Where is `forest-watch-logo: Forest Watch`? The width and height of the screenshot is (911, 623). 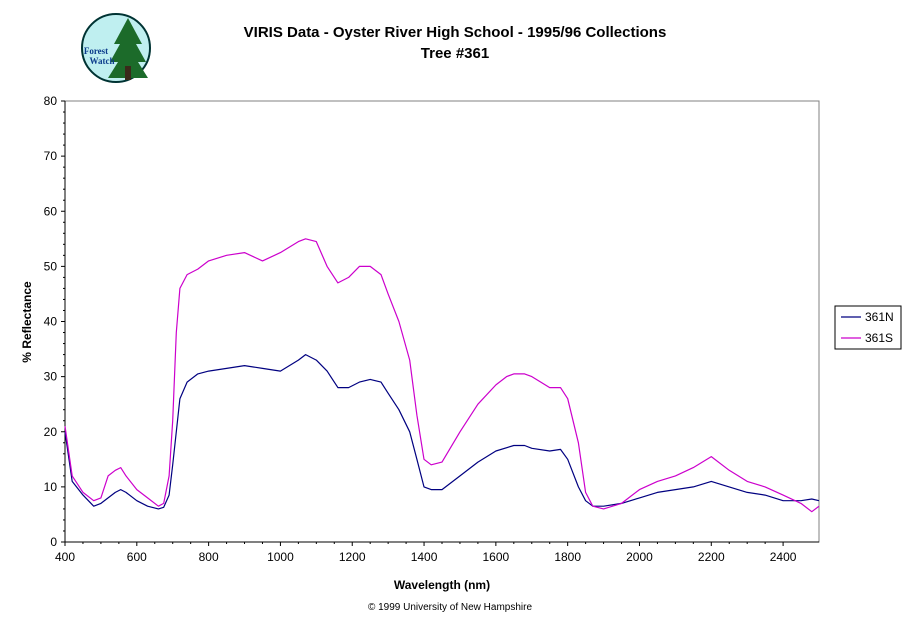
forest-watch-logo: Forest Watch is located at coordinates (116, 48).